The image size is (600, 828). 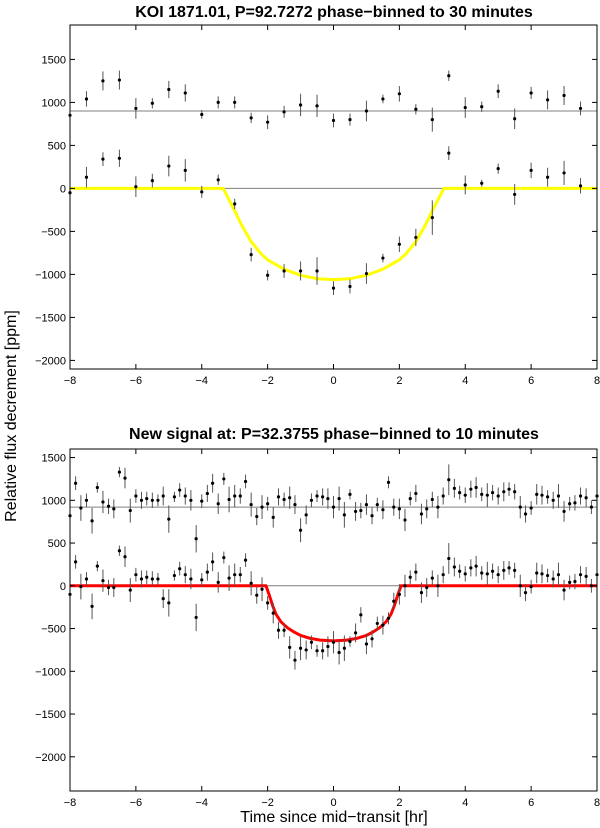 What do you see at coordinates (70, 803) in the screenshot?
I see `x-tick-label: −8` at bounding box center [70, 803].